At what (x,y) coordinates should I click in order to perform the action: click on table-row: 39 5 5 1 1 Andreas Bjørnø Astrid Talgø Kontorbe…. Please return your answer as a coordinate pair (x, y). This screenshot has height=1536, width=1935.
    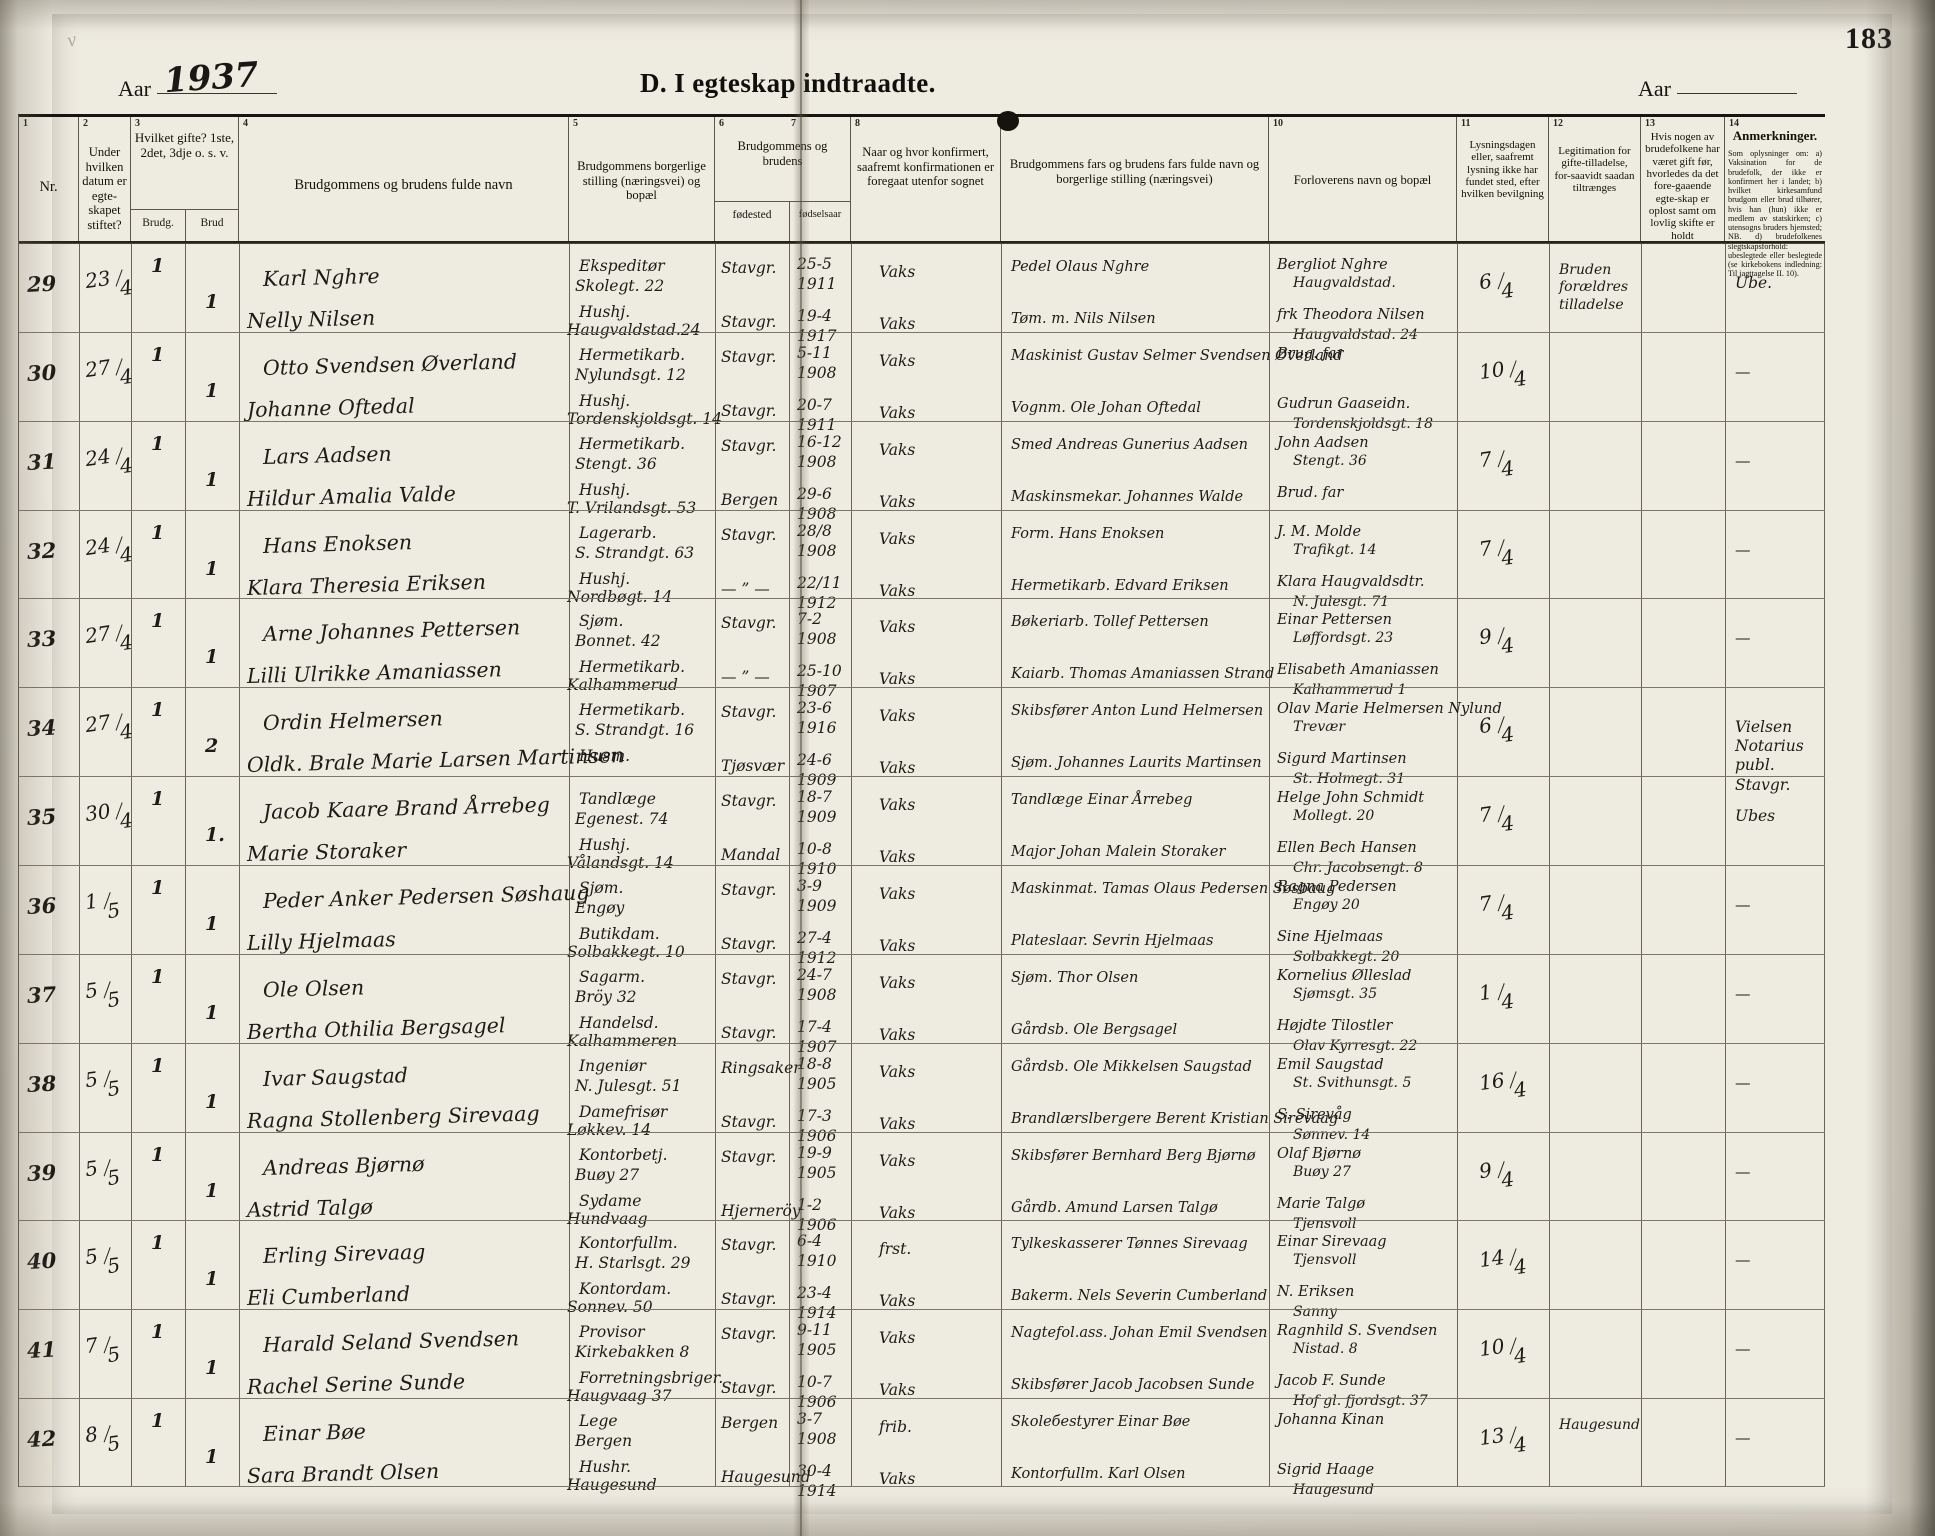
    Looking at the image, I should click on (922, 1183).